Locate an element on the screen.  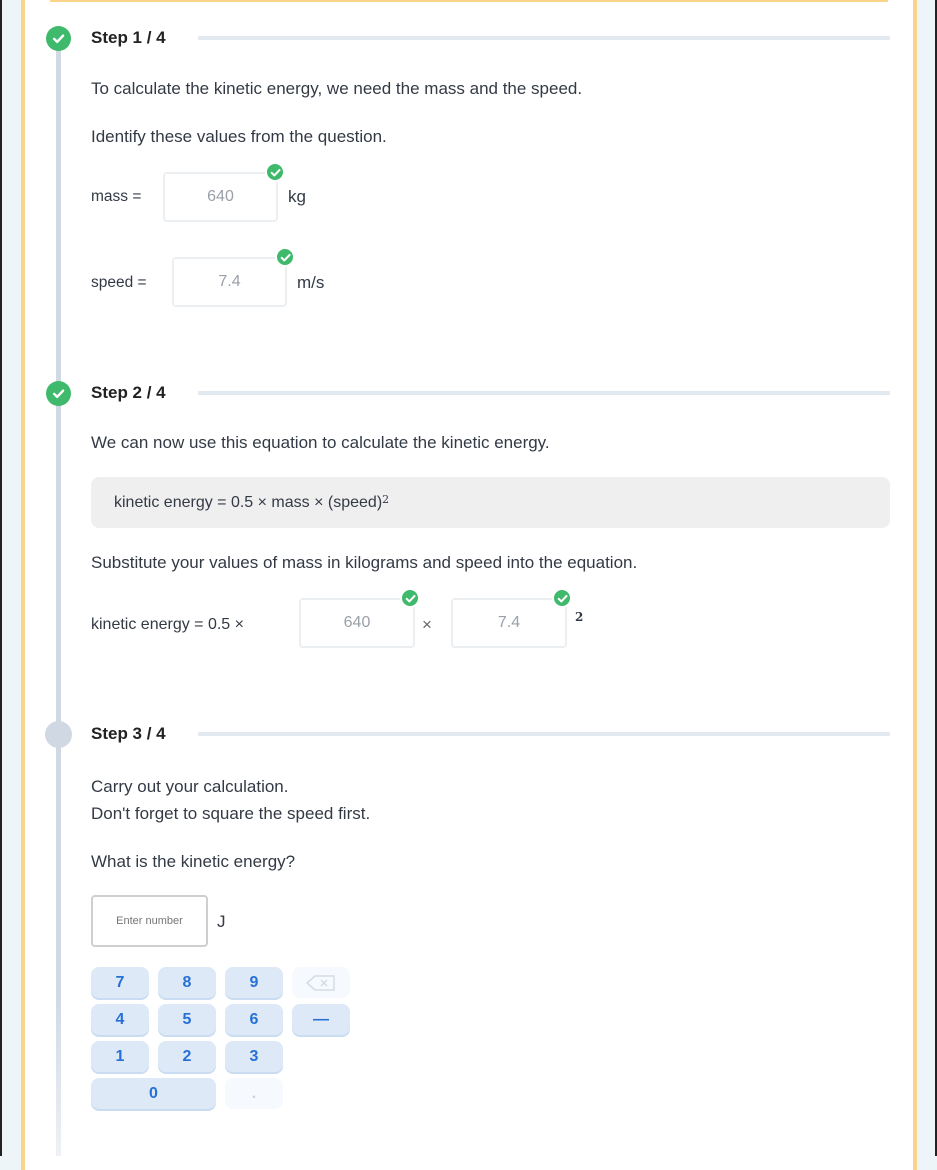
backspace-button is located at coordinates (321, 982).